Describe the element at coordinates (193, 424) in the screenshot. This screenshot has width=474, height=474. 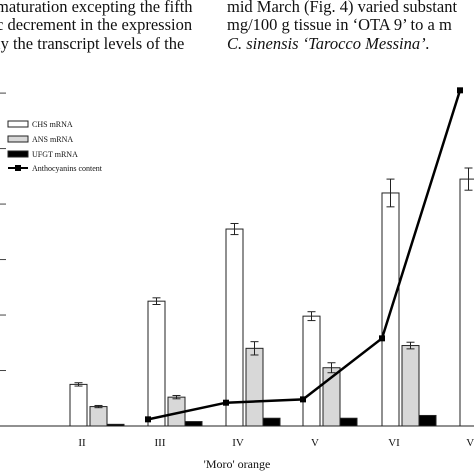
I see `bar-ufgt-mrnaIII` at that location.